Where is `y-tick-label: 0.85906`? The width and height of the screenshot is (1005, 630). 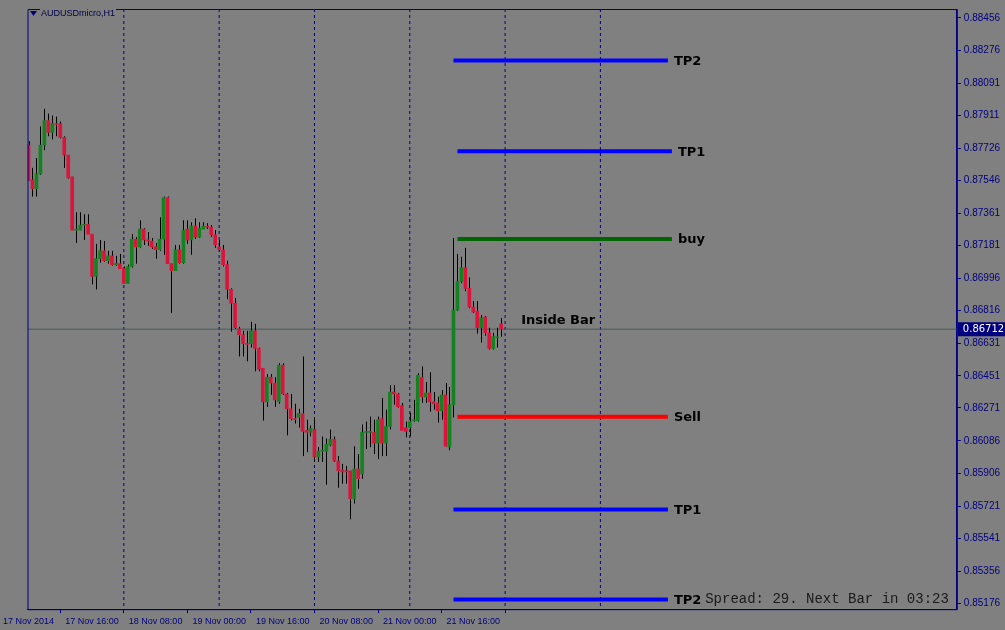
y-tick-label: 0.85906 is located at coordinates (982, 472).